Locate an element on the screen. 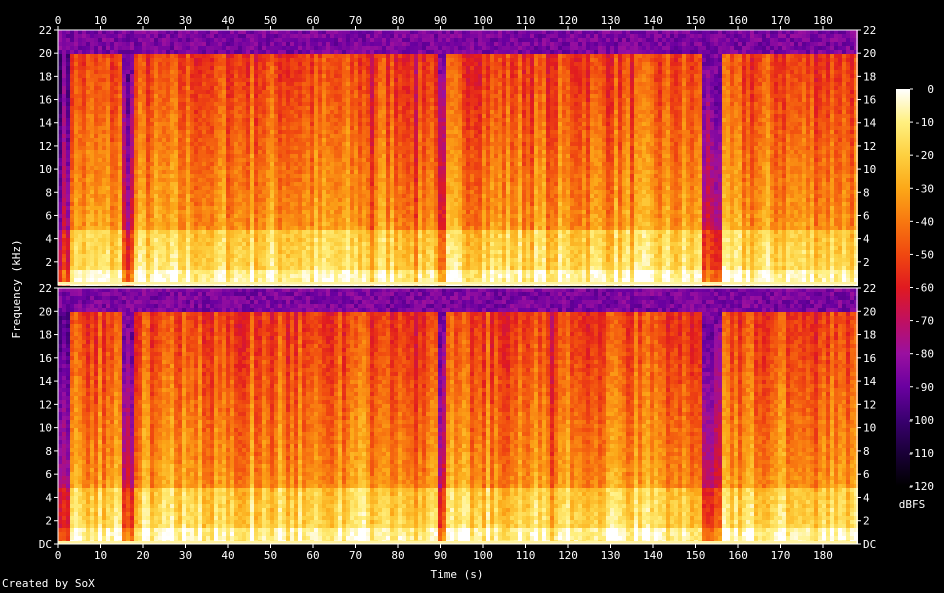 The height and width of the screenshot is (593, 944). x-tick-label-top: 0 is located at coordinates (58, 20).